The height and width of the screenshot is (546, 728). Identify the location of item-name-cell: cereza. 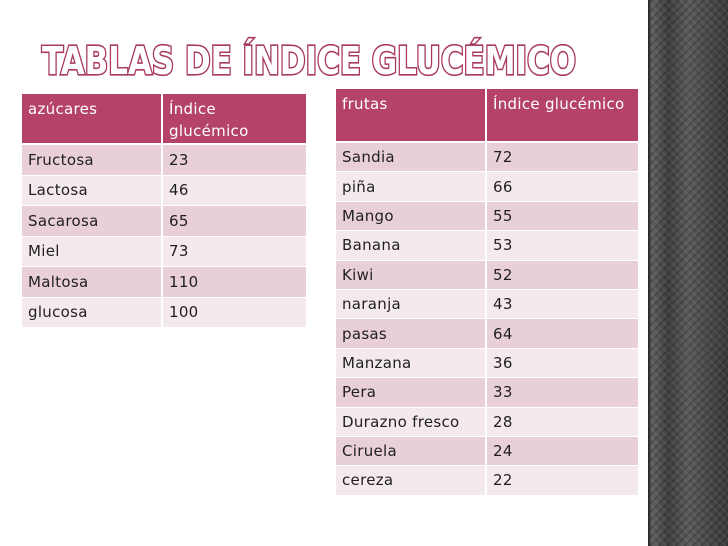
(411, 480).